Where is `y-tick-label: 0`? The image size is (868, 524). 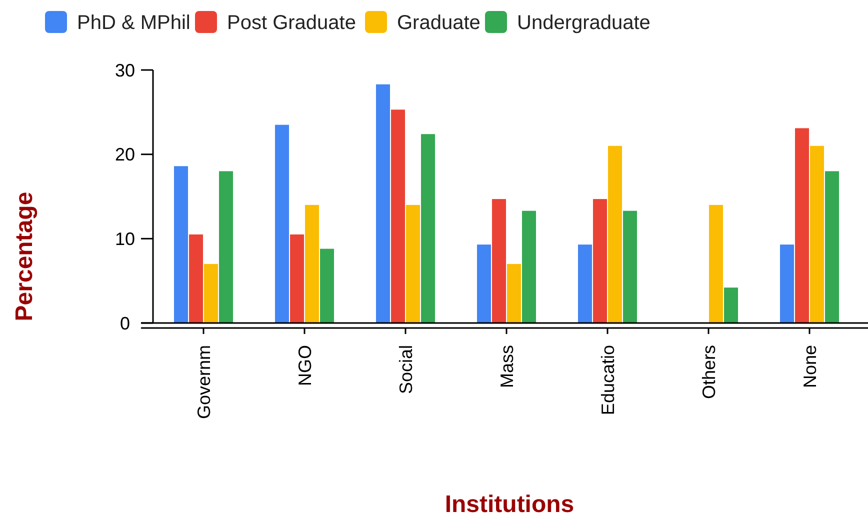 y-tick-label: 0 is located at coordinates (125, 323).